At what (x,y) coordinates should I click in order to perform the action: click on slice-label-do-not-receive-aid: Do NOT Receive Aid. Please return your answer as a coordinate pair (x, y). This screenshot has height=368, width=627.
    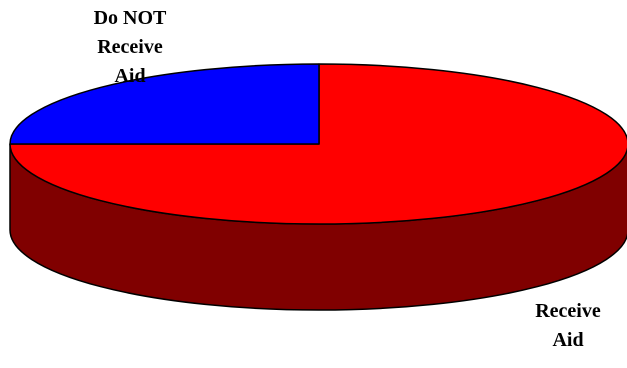
    Looking at the image, I should click on (130, 47).